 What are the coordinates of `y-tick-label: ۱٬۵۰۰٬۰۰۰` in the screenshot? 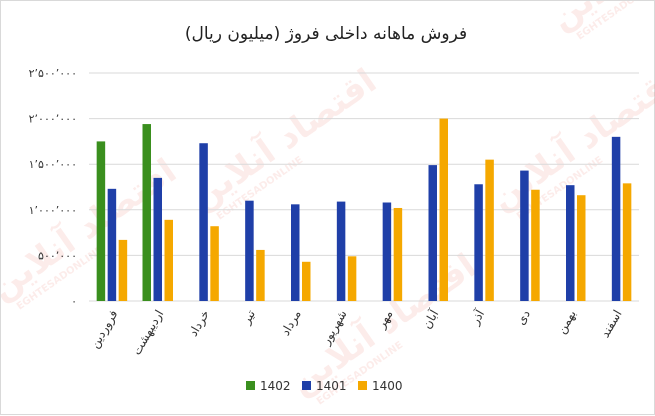 It's located at (53, 164).